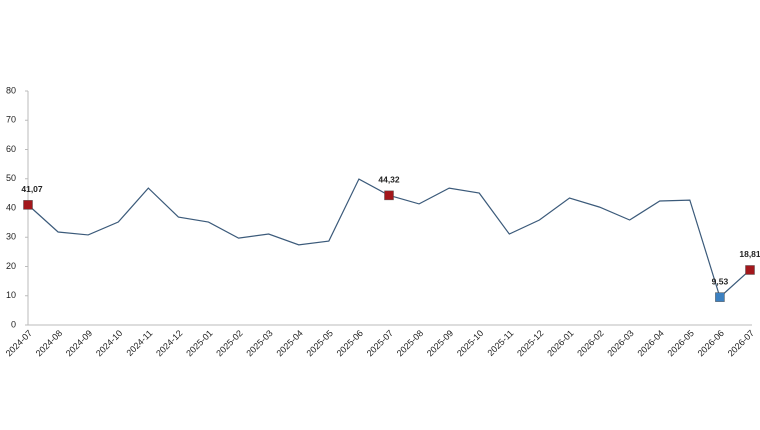  What do you see at coordinates (11, 149) in the screenshot?
I see `y-tick-label: 60` at bounding box center [11, 149].